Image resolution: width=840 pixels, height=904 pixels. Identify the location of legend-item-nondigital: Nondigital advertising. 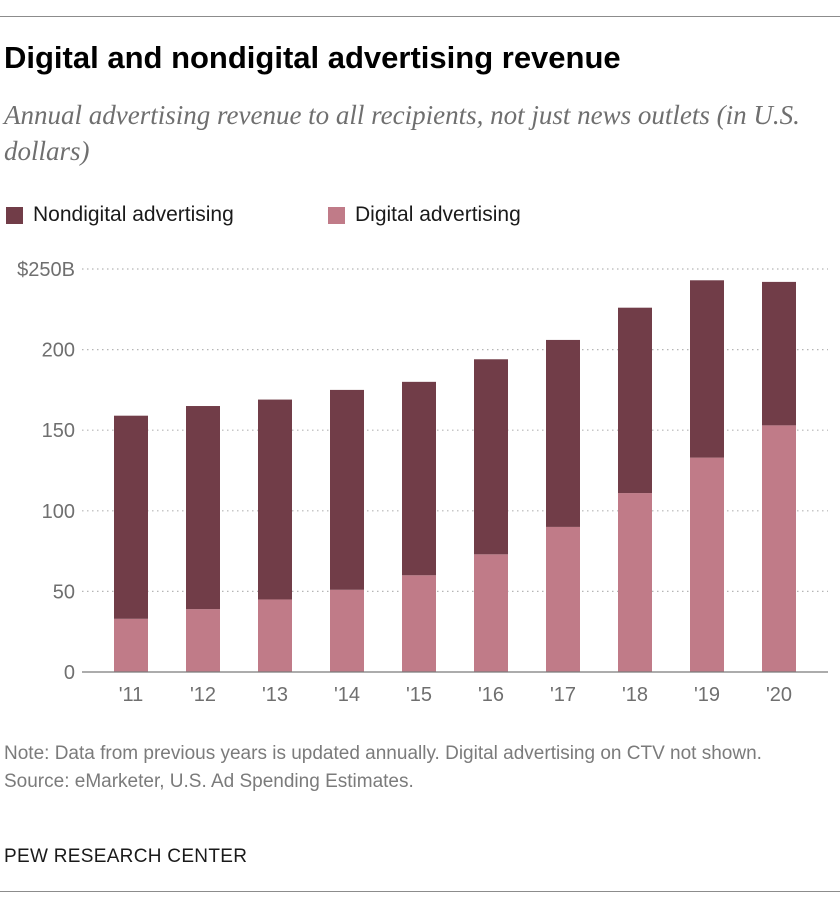
(120, 215).